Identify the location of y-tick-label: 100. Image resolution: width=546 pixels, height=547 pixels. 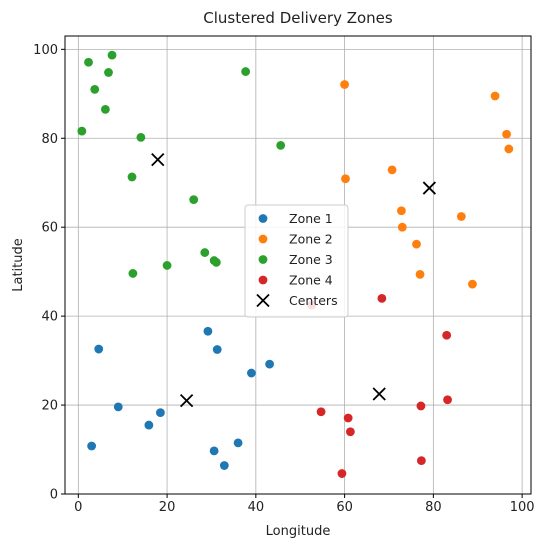
(45, 50).